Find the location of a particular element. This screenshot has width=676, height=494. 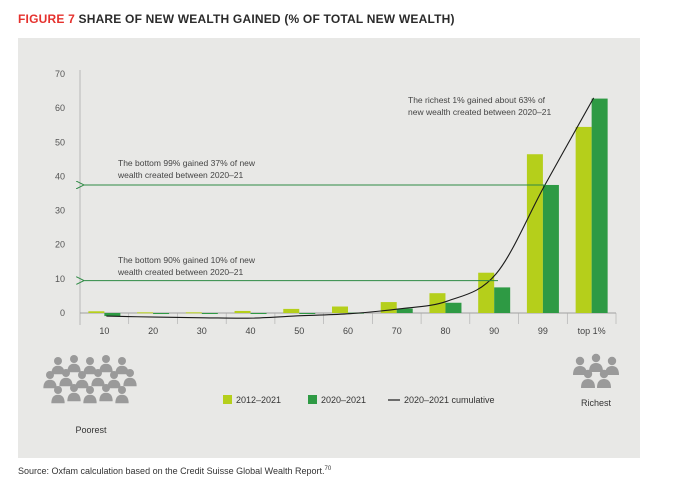

x-tick-label: 99 is located at coordinates (543, 331).